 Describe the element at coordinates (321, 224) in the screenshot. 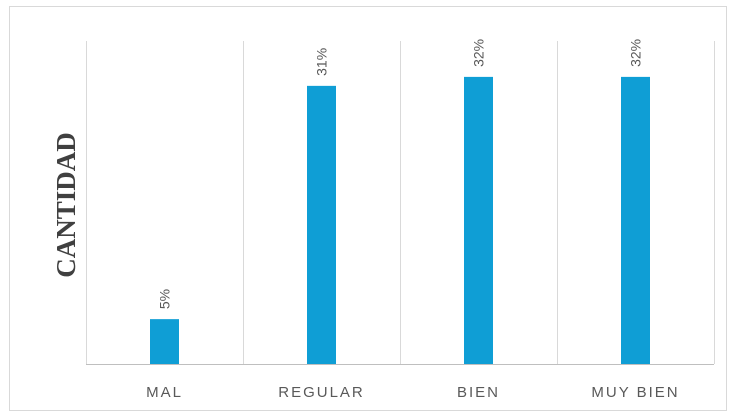

I see `bar-regular` at that location.